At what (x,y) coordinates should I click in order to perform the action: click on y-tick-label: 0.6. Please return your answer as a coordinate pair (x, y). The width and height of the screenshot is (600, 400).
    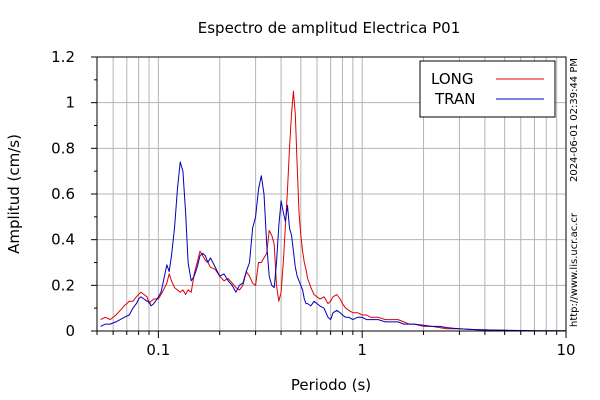
    Looking at the image, I should click on (63, 194).